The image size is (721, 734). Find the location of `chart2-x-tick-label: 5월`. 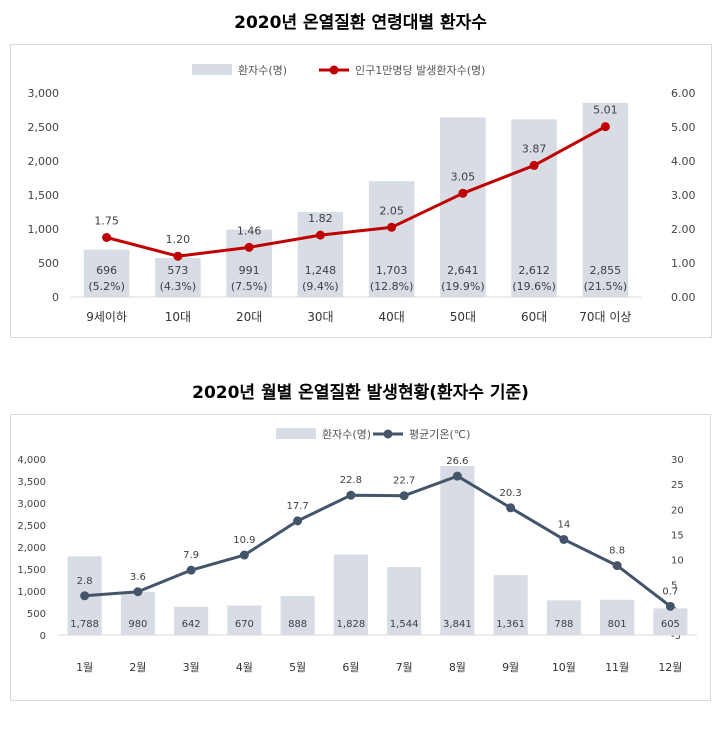

chart2-x-tick-label: 5월 is located at coordinates (297, 667).